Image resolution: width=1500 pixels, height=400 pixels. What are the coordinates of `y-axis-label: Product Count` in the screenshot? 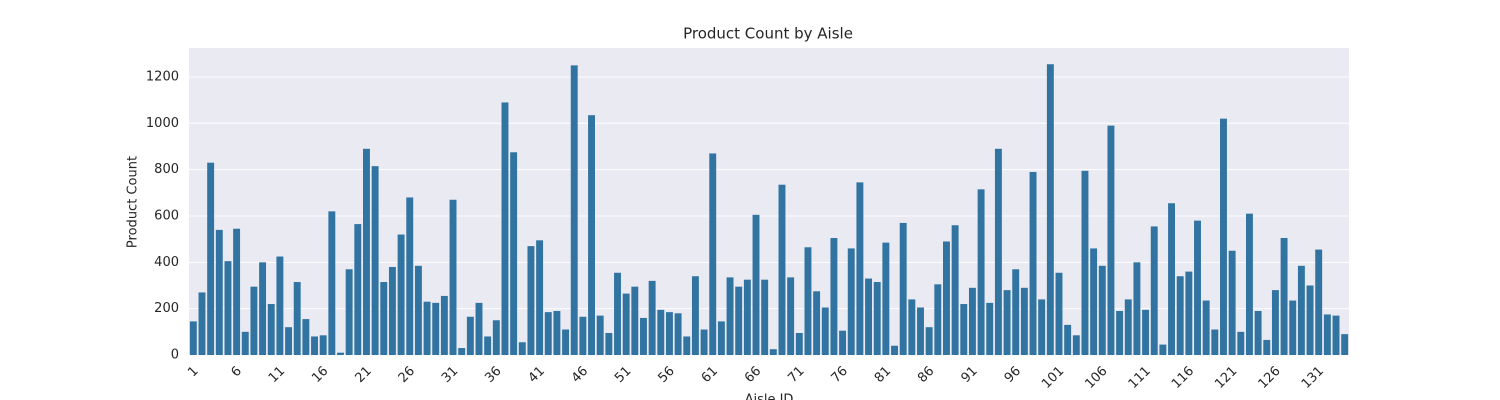 It's located at (133, 202).